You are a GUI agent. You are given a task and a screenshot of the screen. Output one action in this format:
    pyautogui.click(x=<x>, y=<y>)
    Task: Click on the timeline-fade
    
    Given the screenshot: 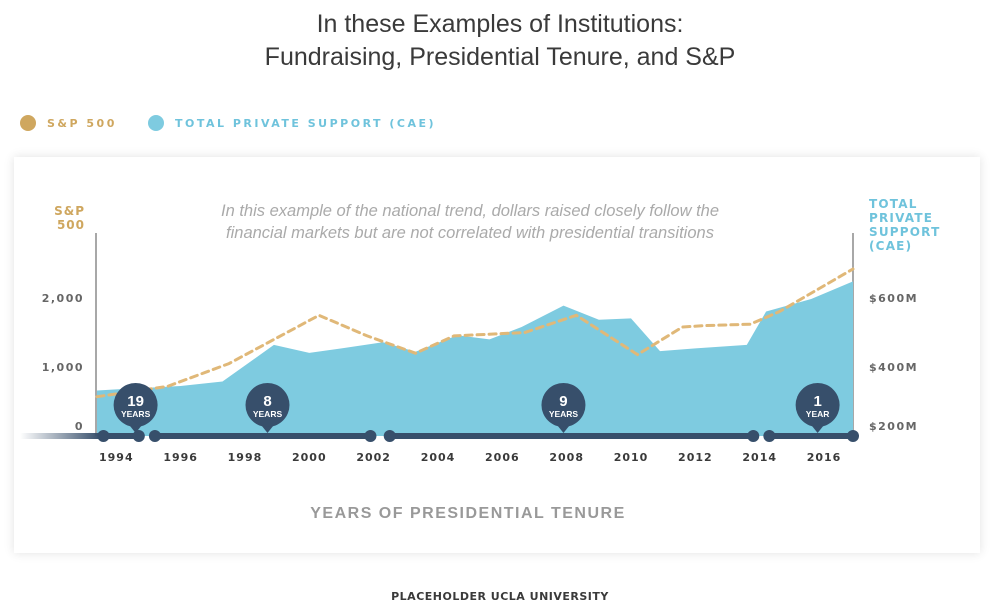 What is the action you would take?
    pyautogui.click(x=60, y=436)
    